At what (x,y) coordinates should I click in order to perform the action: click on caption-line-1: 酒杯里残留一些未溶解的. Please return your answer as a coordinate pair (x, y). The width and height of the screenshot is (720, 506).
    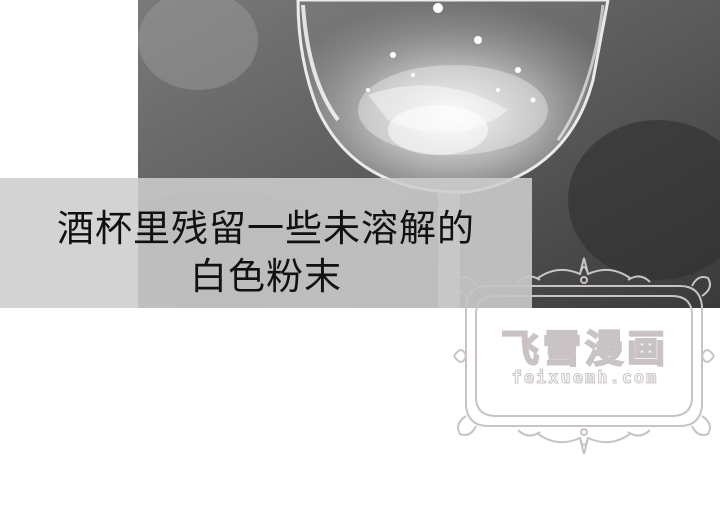
    Looking at the image, I should click on (266, 228).